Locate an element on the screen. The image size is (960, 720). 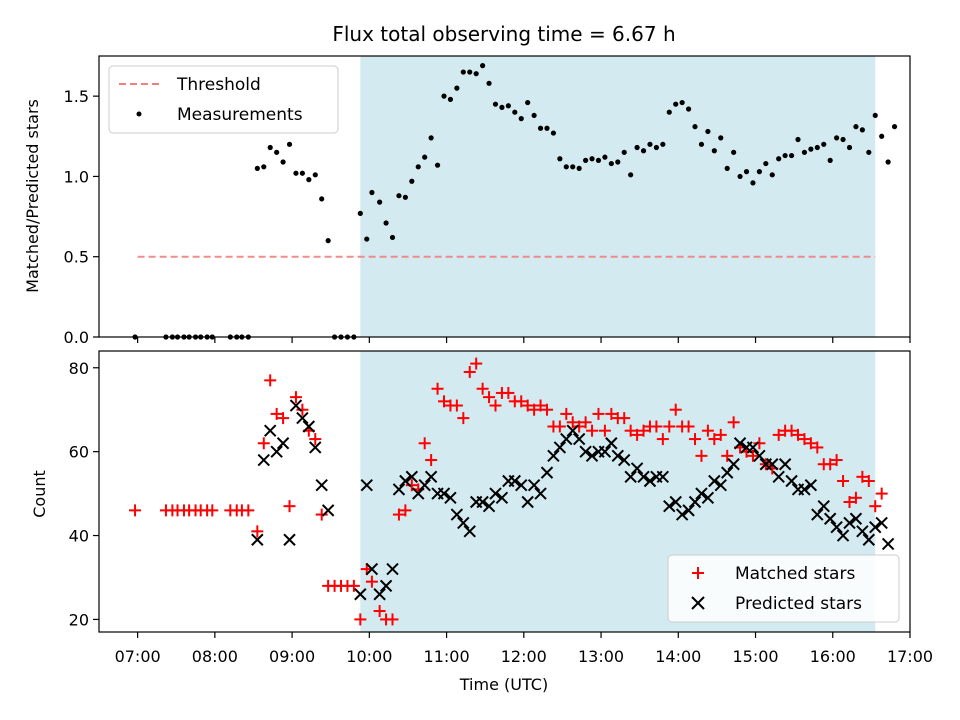
x-tick-label: 16:00 is located at coordinates (833, 656).